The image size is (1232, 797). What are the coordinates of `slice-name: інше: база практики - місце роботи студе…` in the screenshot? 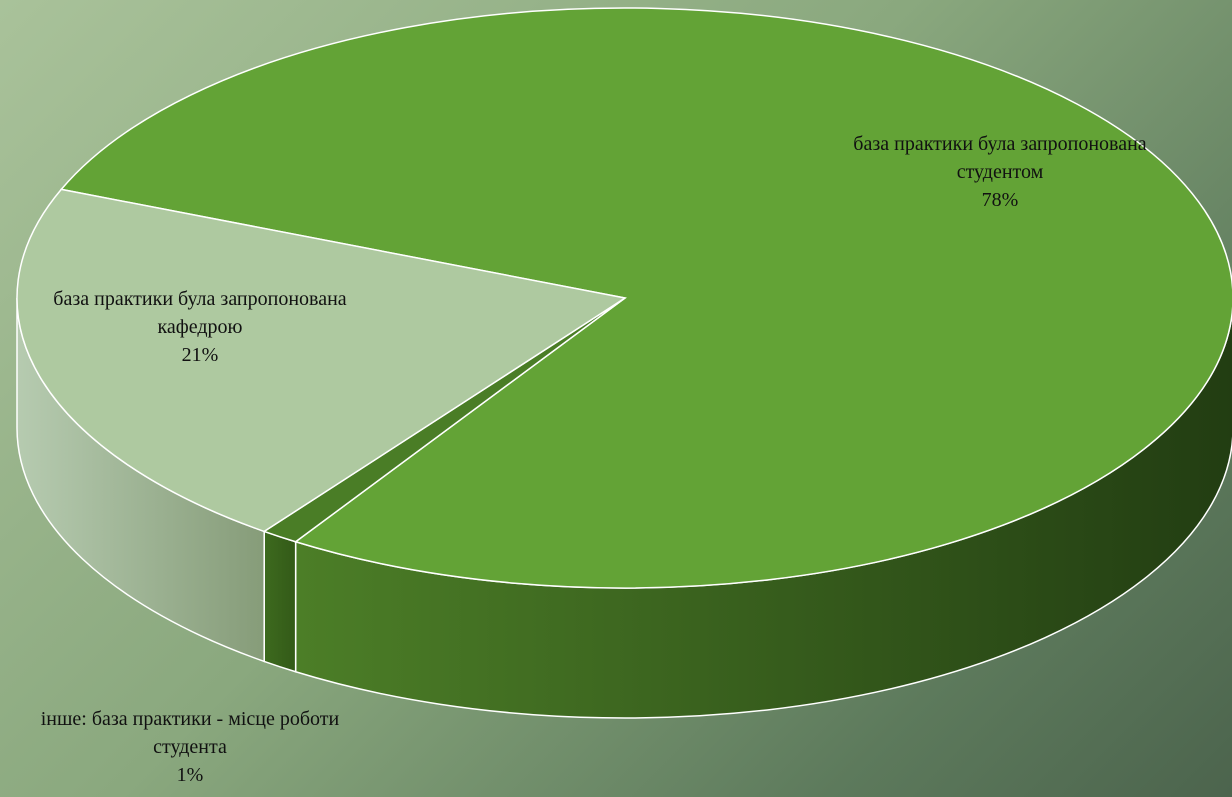 It's located at (190, 733).